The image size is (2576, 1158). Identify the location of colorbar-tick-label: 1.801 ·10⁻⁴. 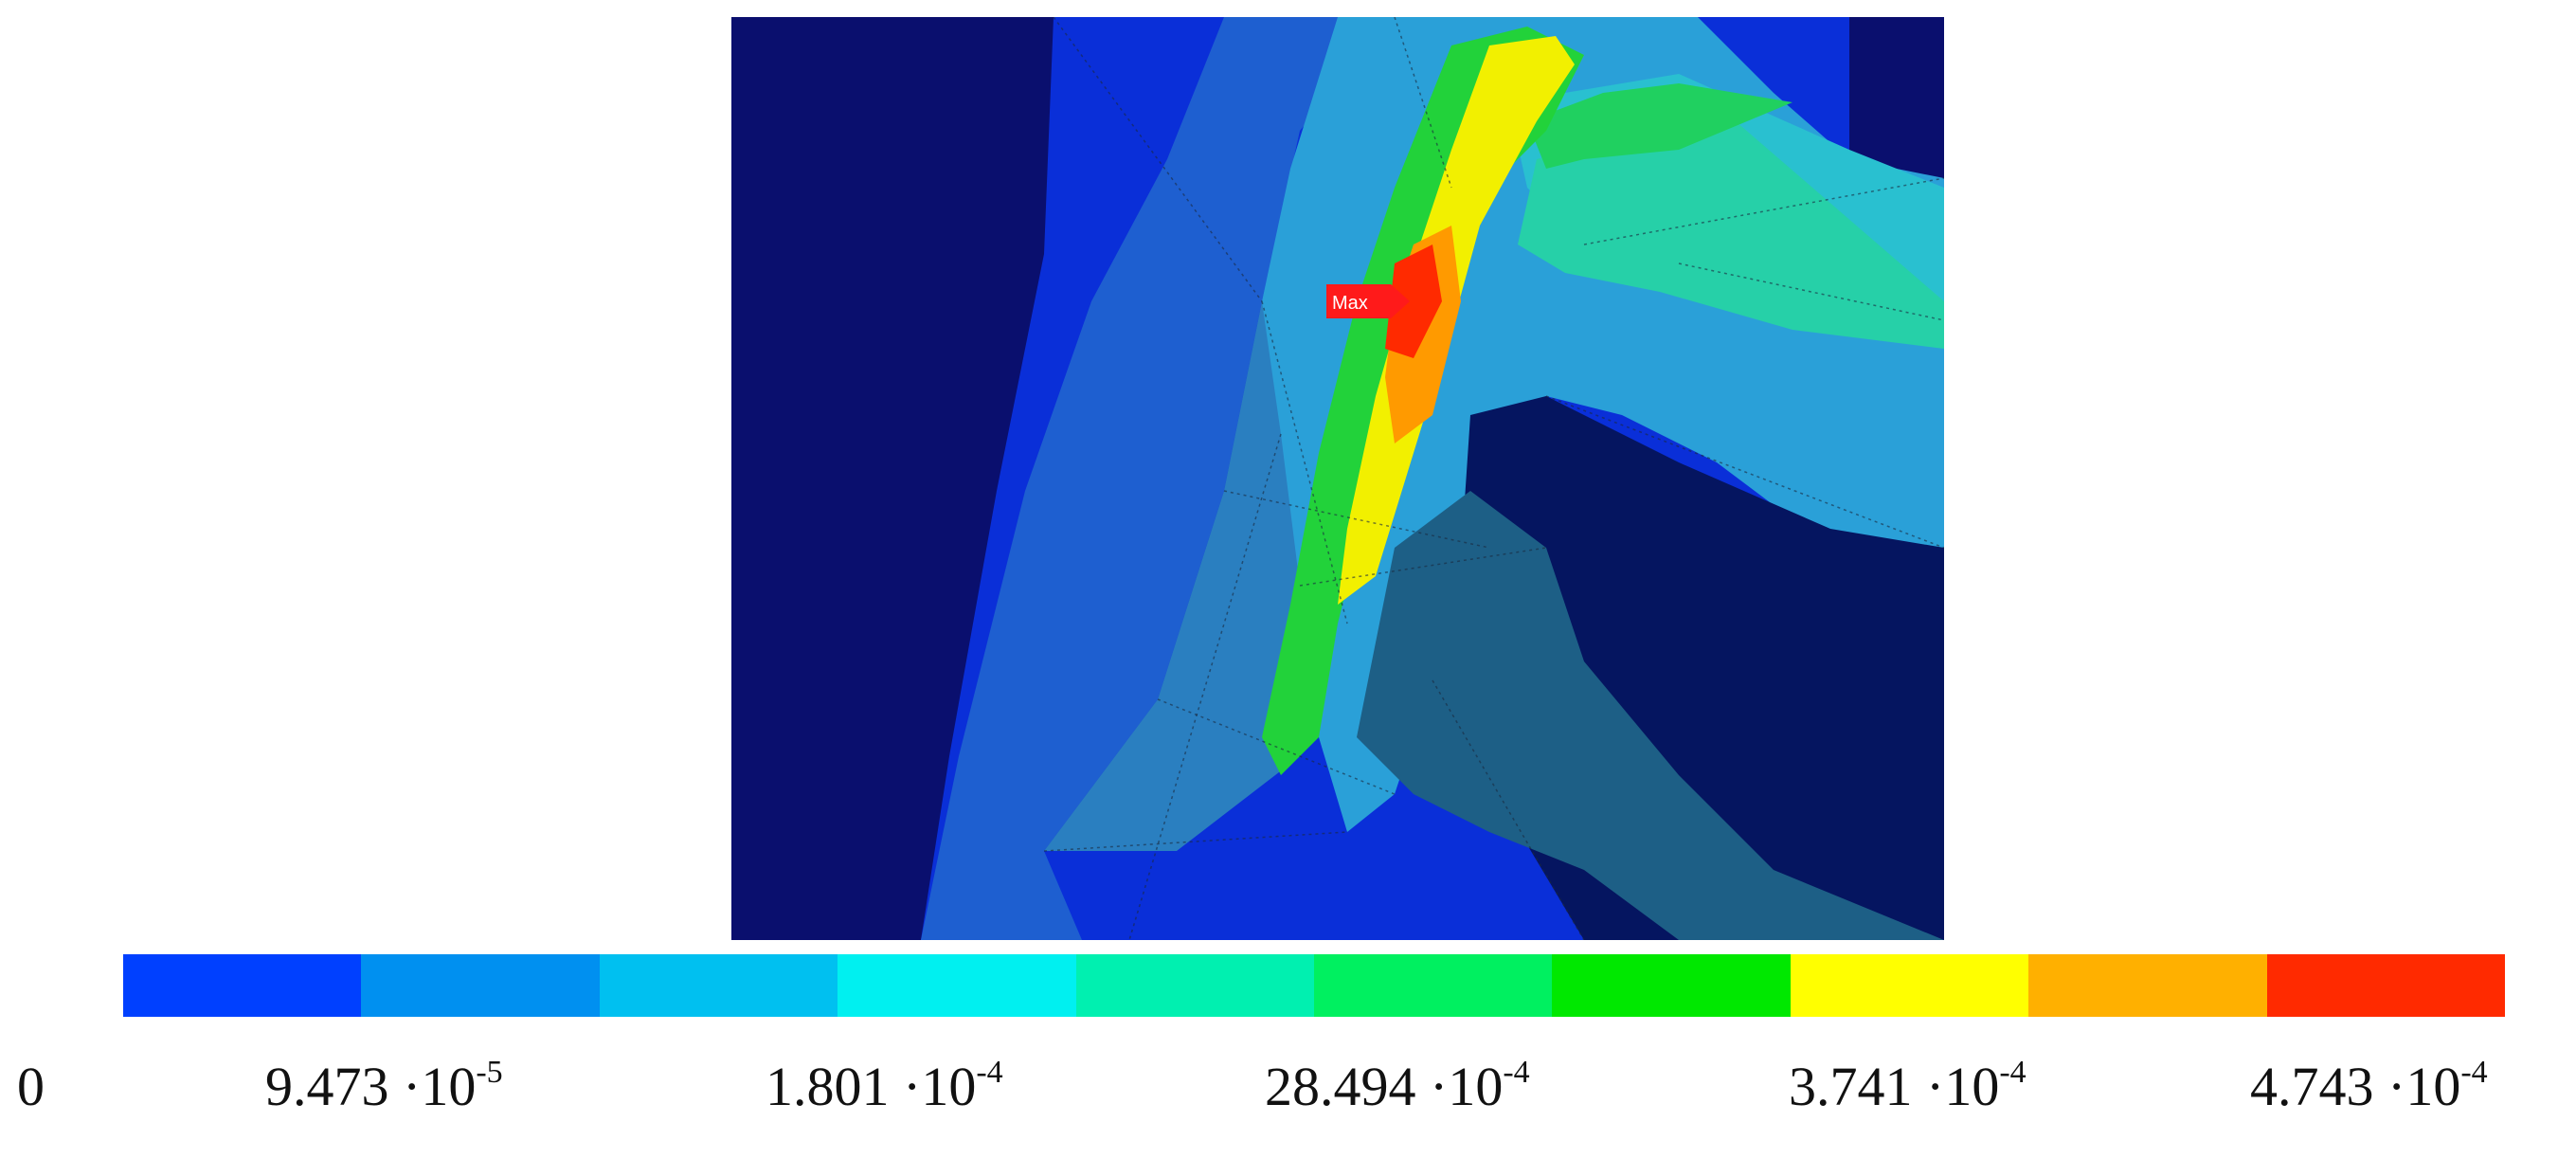
(884, 1086).